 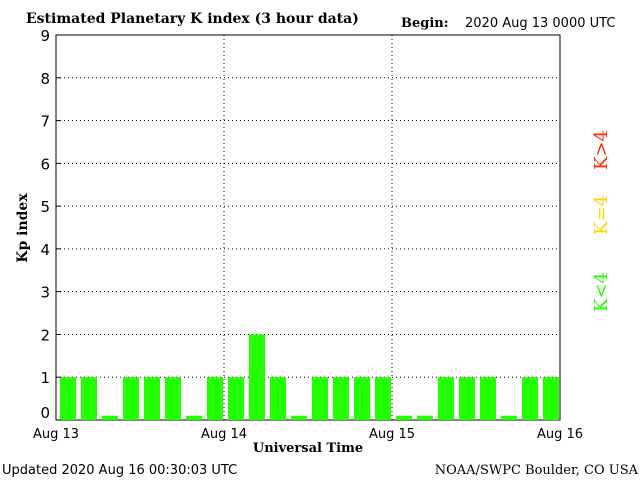 What do you see at coordinates (45, 250) in the screenshot?
I see `y-tick-label: 4` at bounding box center [45, 250].